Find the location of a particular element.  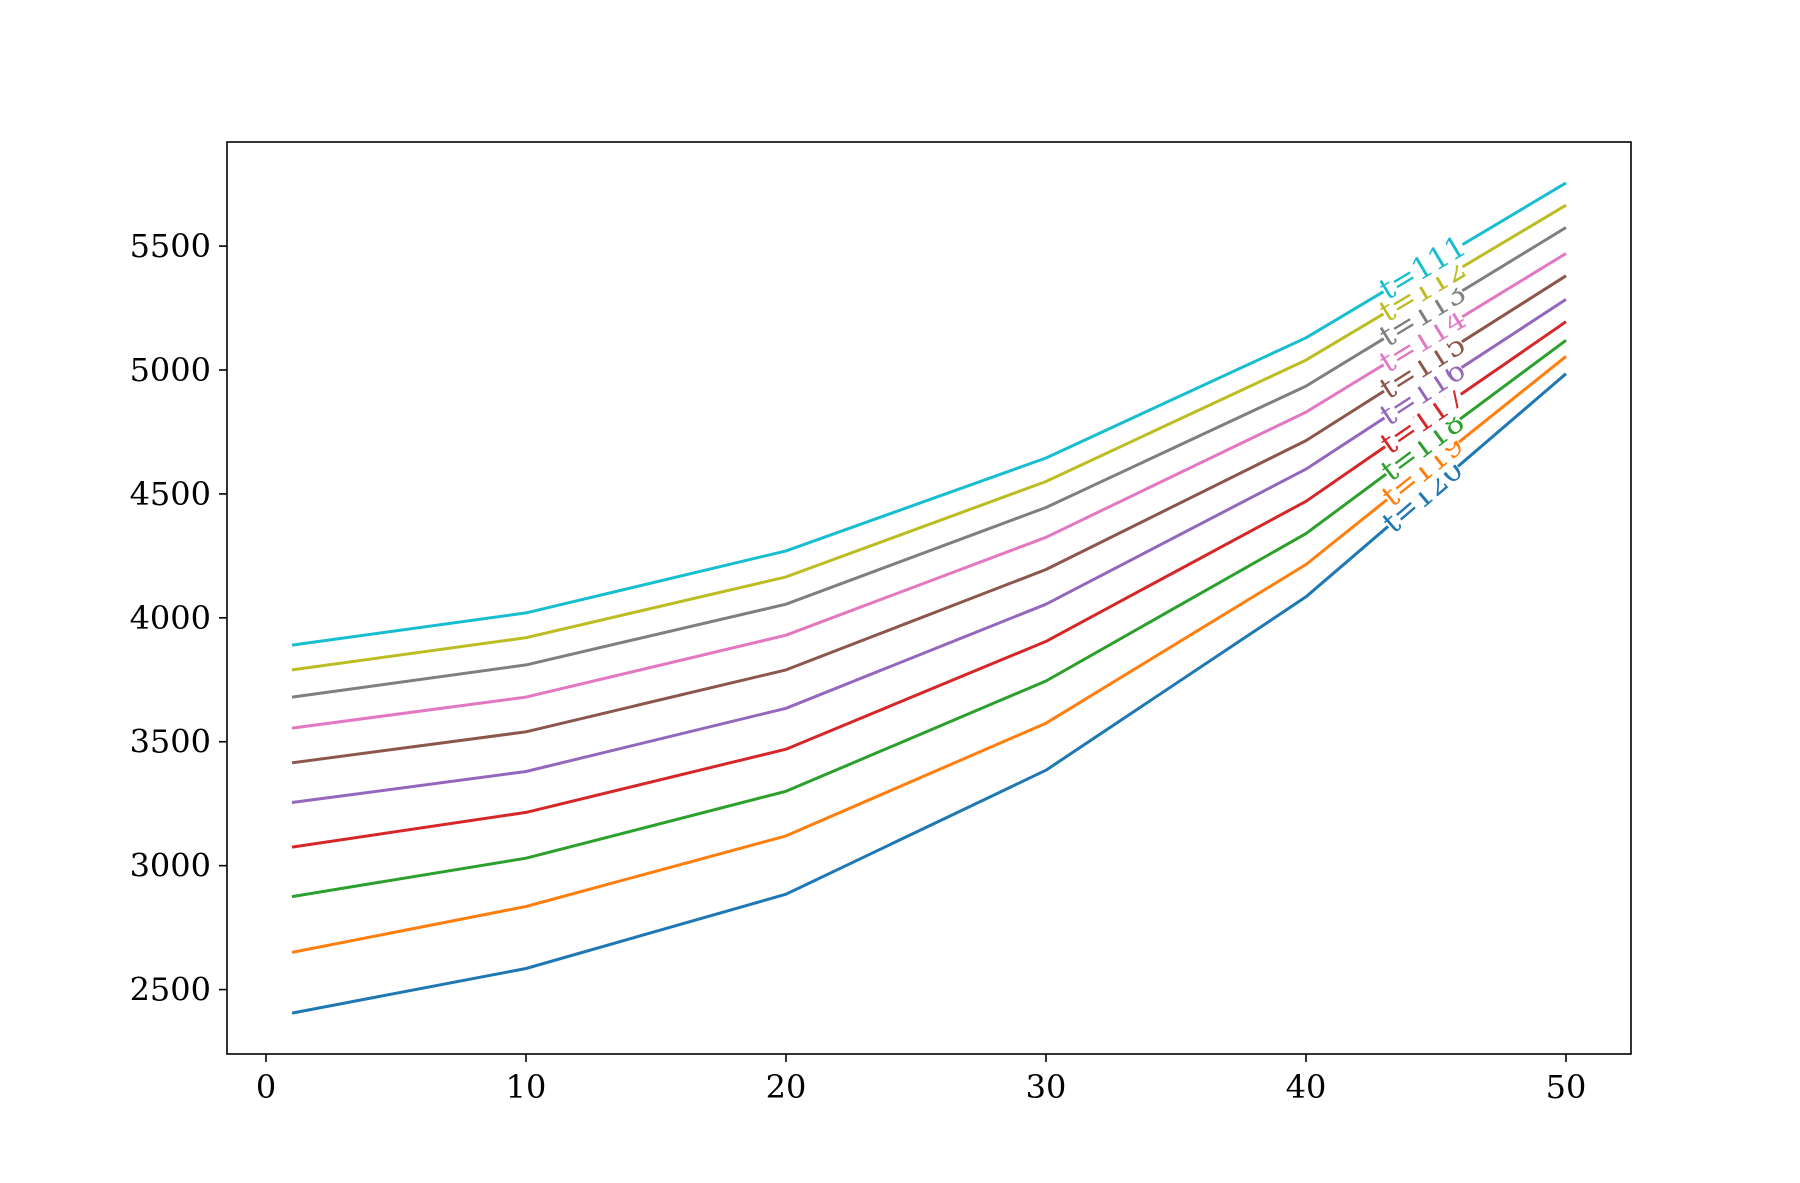

y-tick-label: 2500 is located at coordinates (170, 990).